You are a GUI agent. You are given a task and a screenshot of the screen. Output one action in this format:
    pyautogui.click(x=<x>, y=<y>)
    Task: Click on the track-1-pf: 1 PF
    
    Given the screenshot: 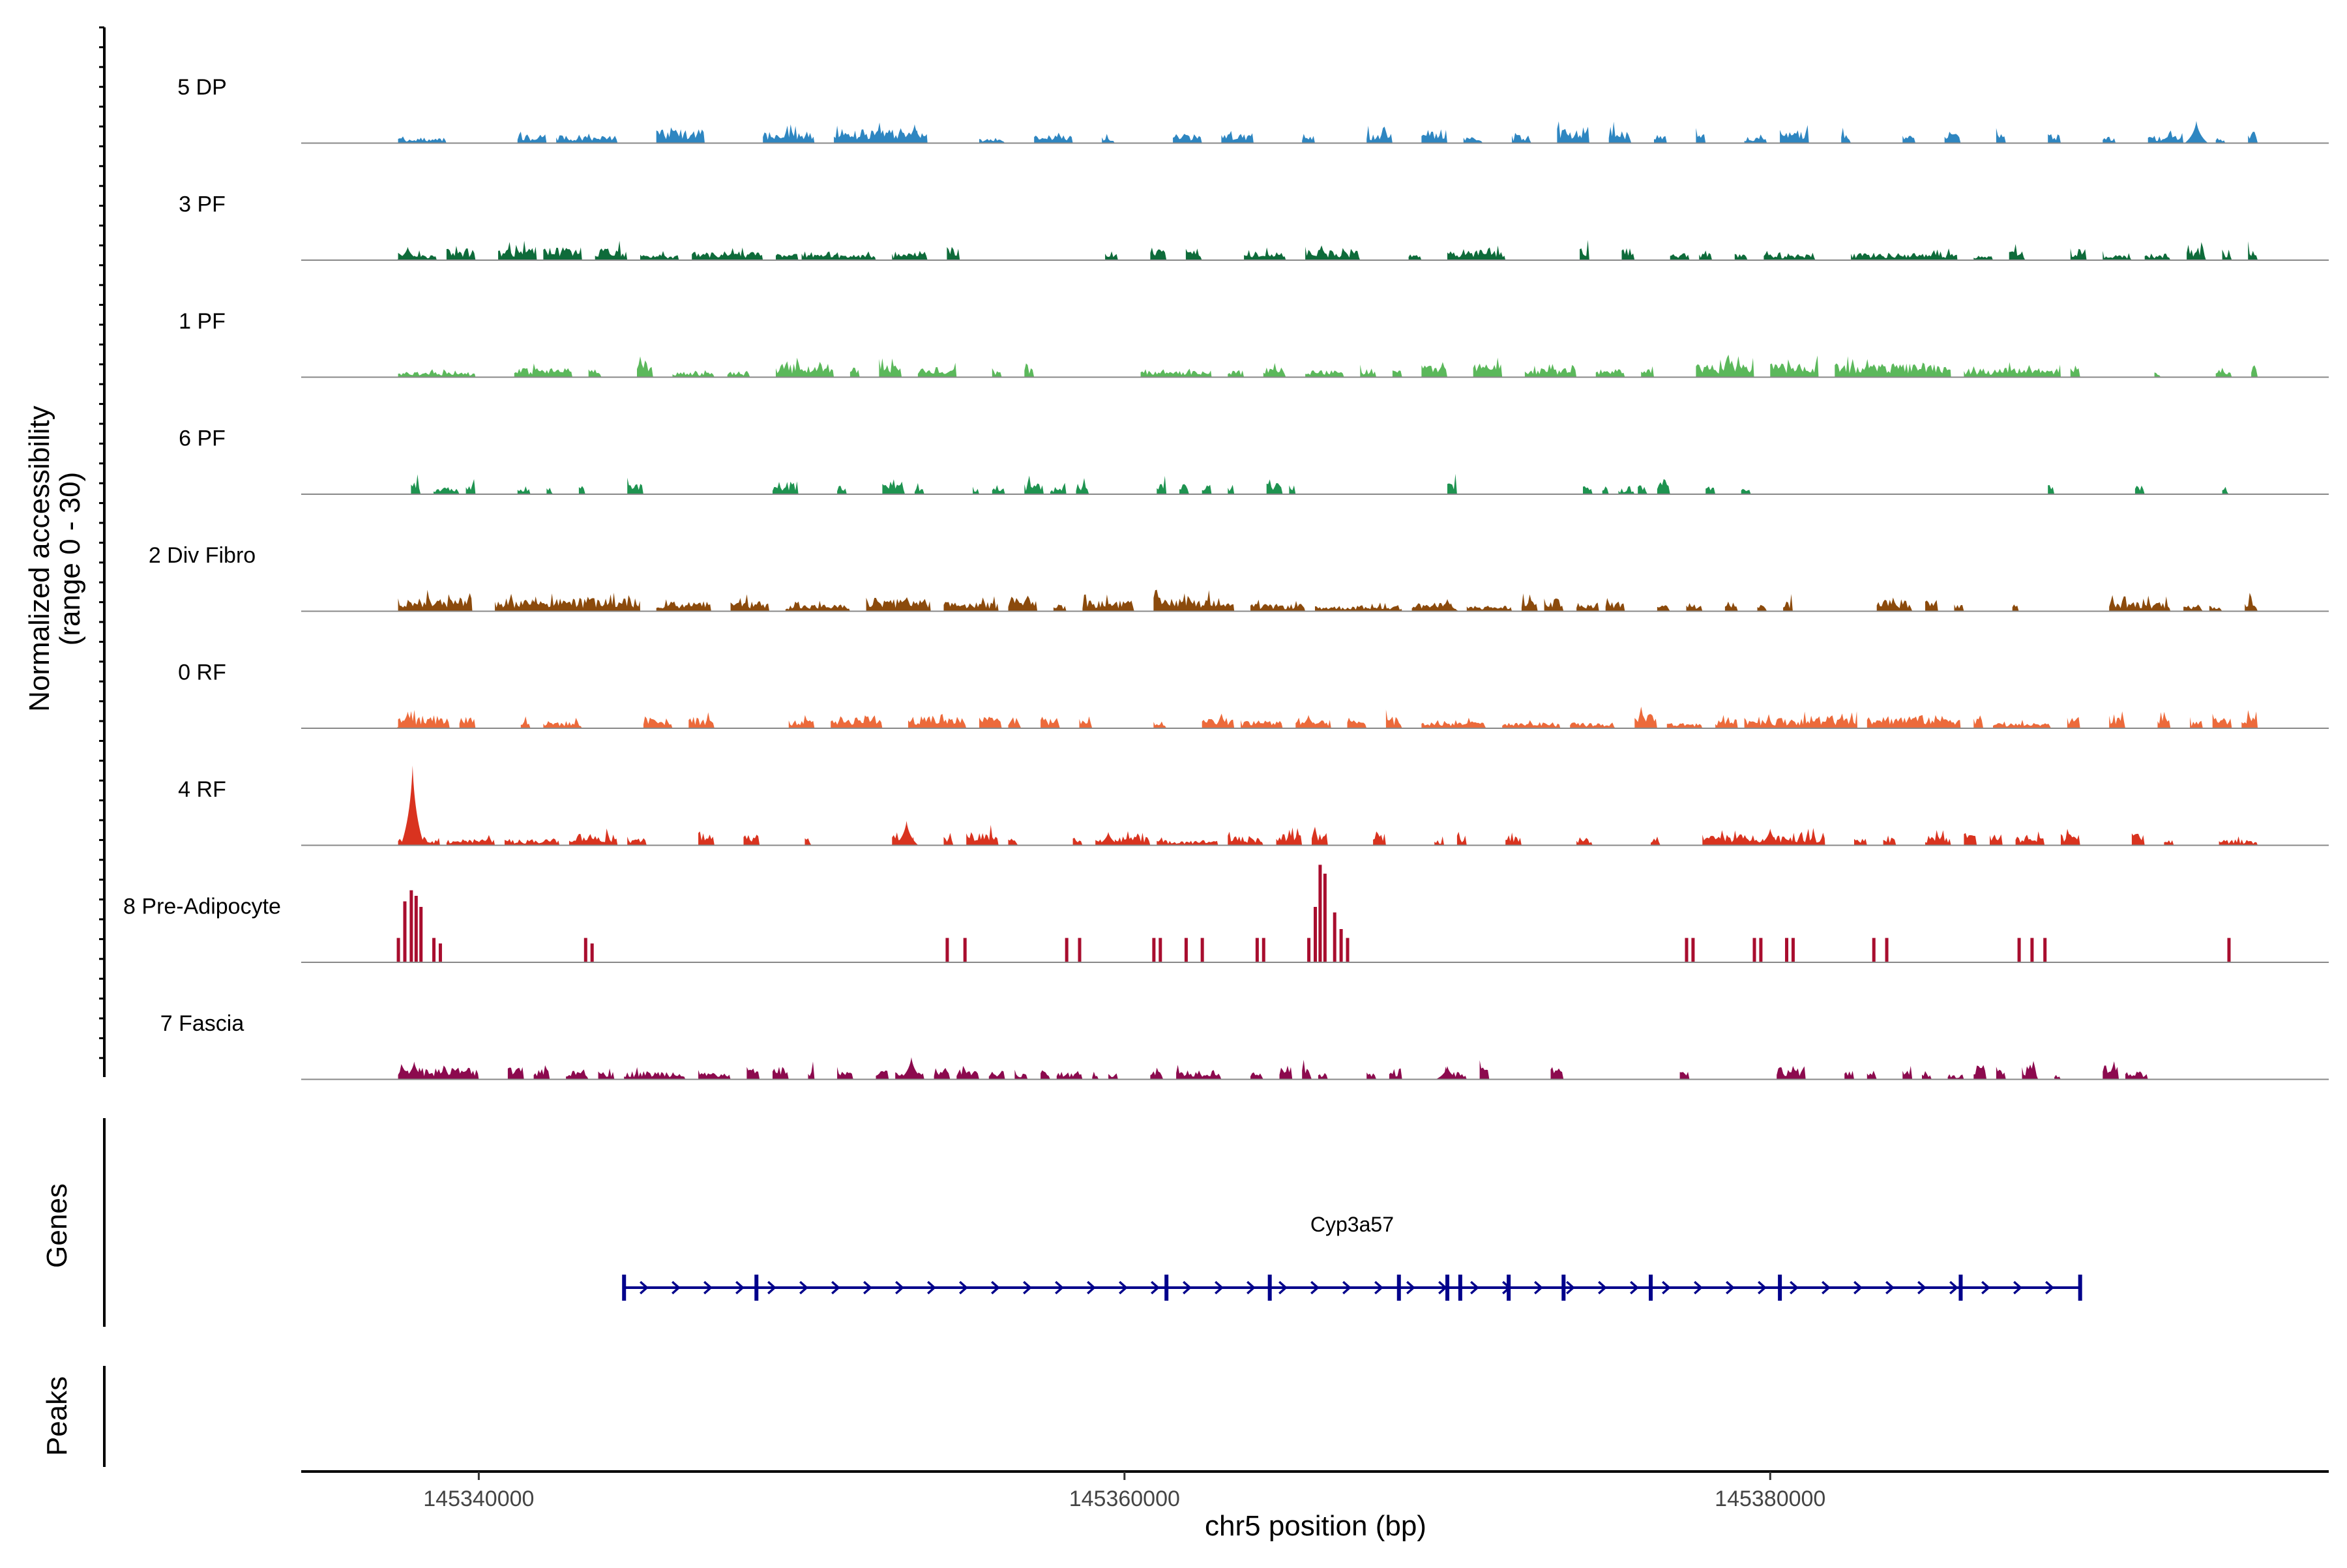 What is the action you would take?
    pyautogui.click(x=1254, y=343)
    